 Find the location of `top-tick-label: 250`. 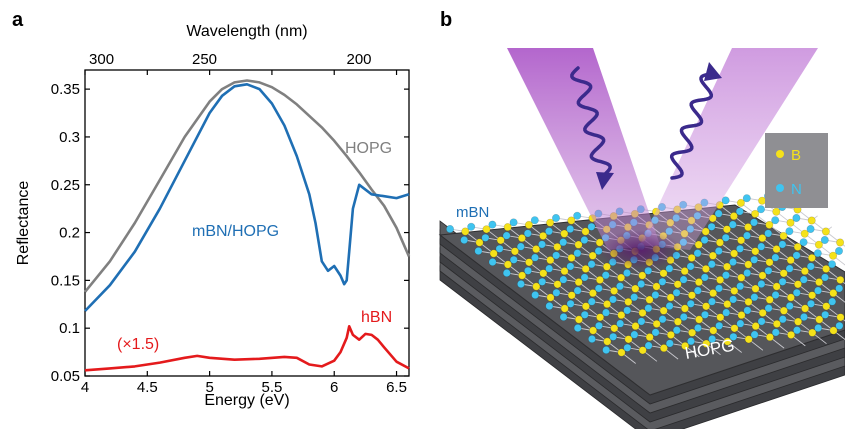

top-tick-label: 250 is located at coordinates (204, 59).